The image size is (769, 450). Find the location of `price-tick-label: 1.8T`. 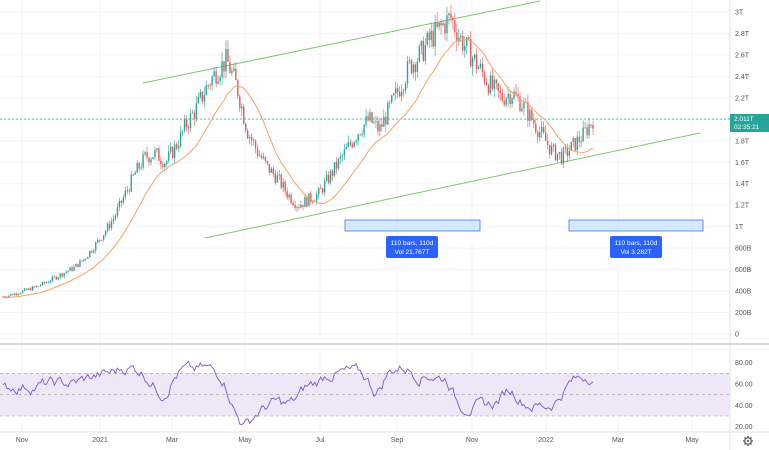

price-tick-label: 1.8T is located at coordinates (742, 141).